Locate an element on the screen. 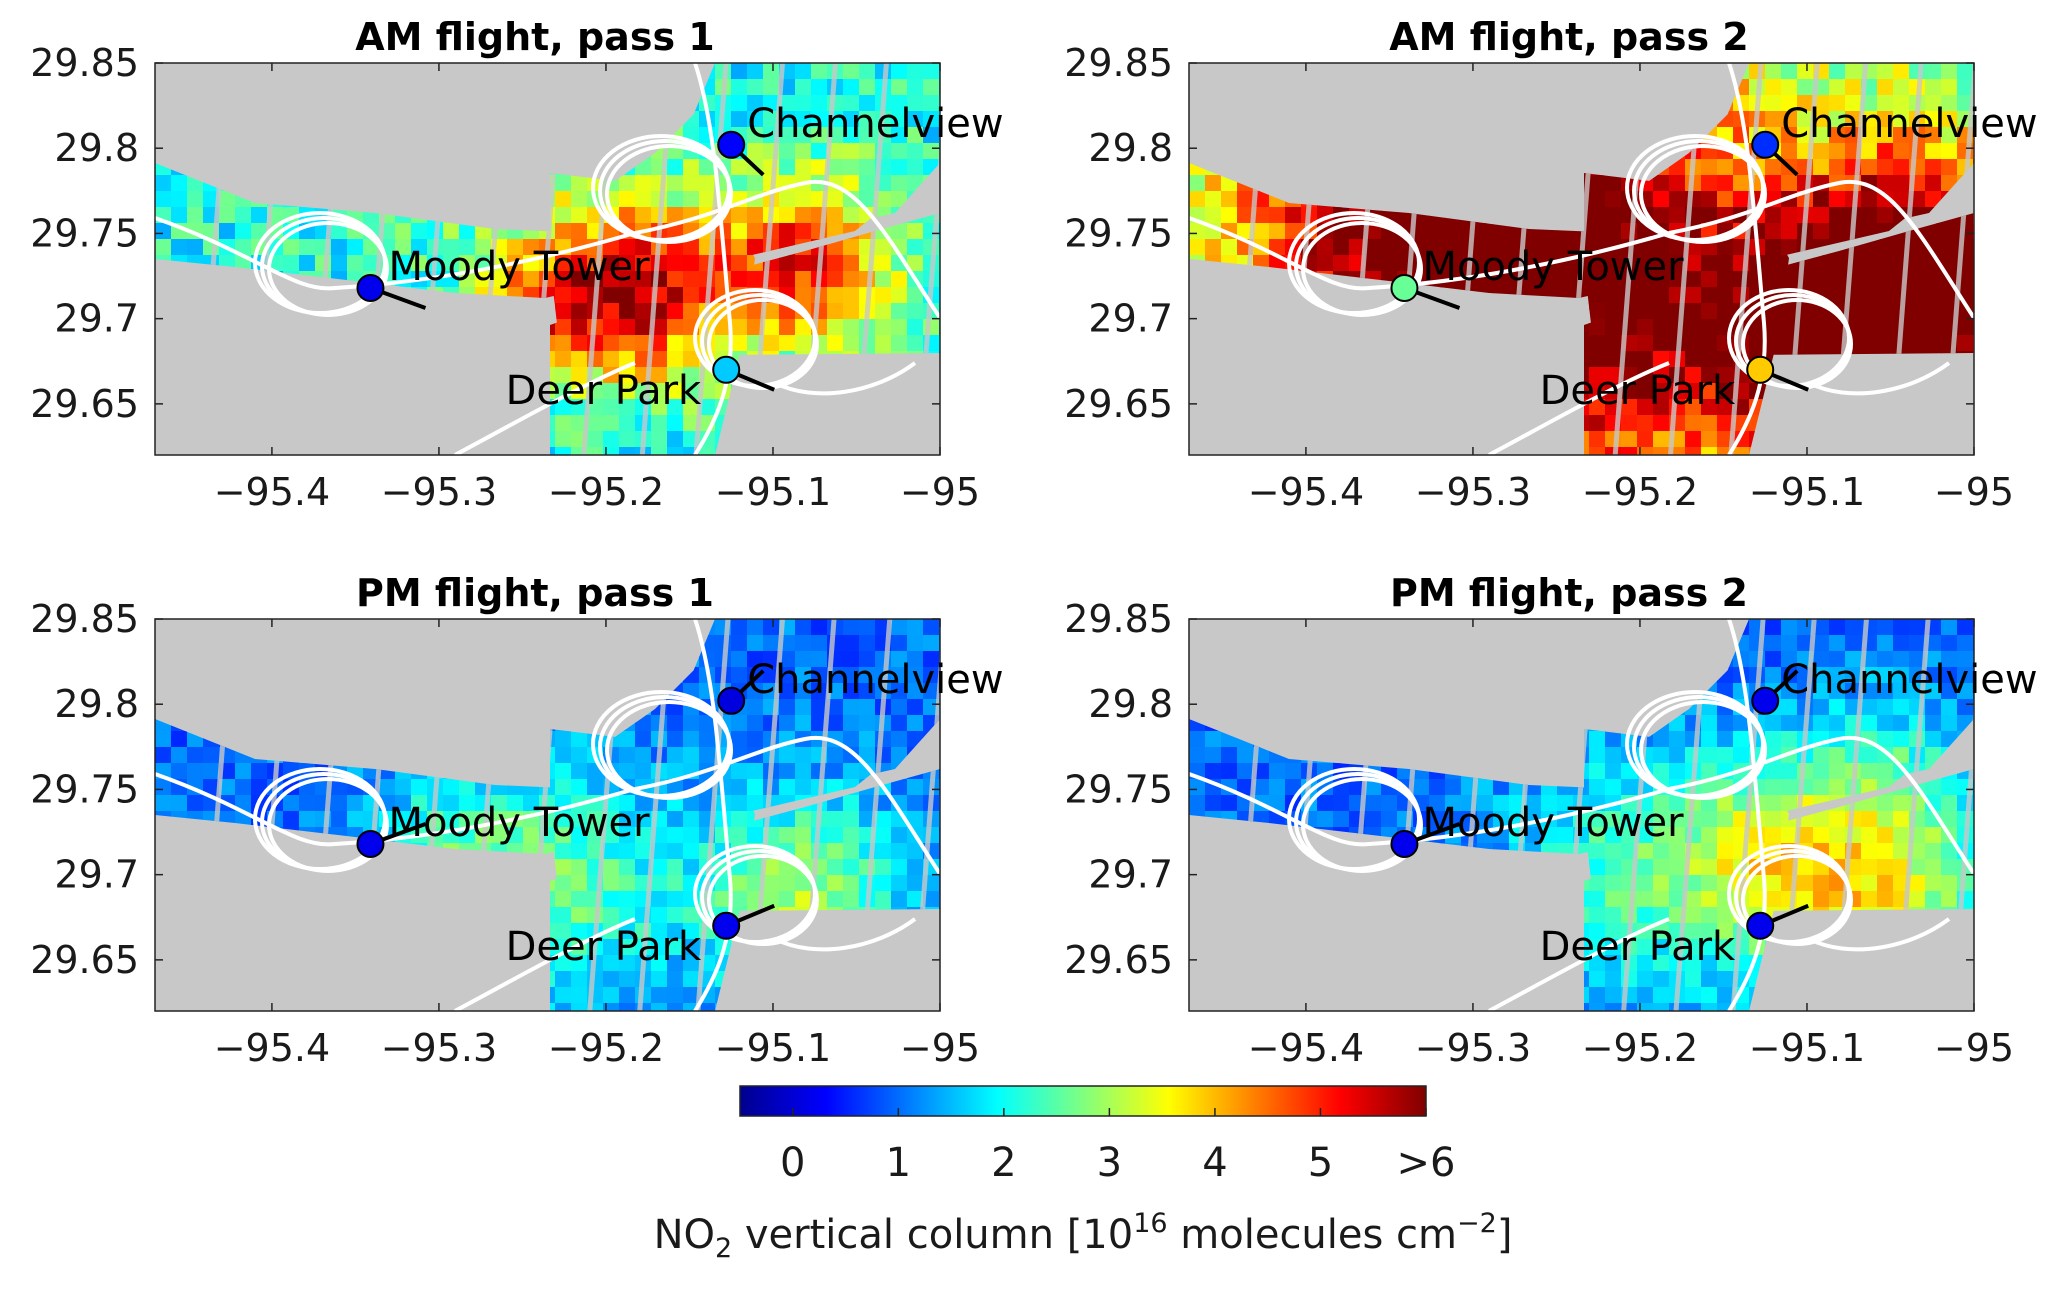  site-label: Channelview is located at coordinates (875, 680).